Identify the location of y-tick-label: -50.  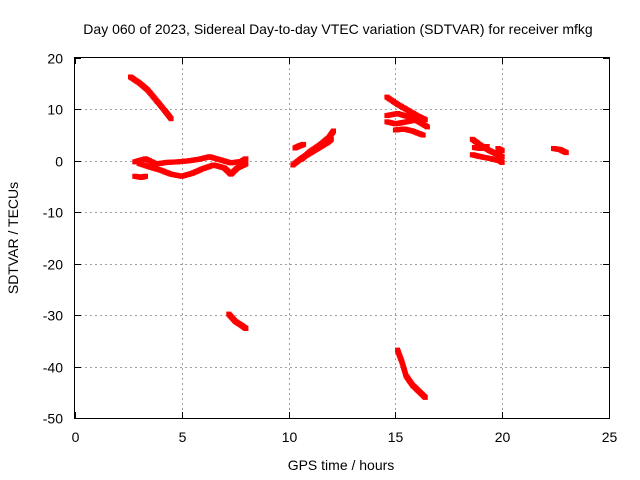
(53, 419).